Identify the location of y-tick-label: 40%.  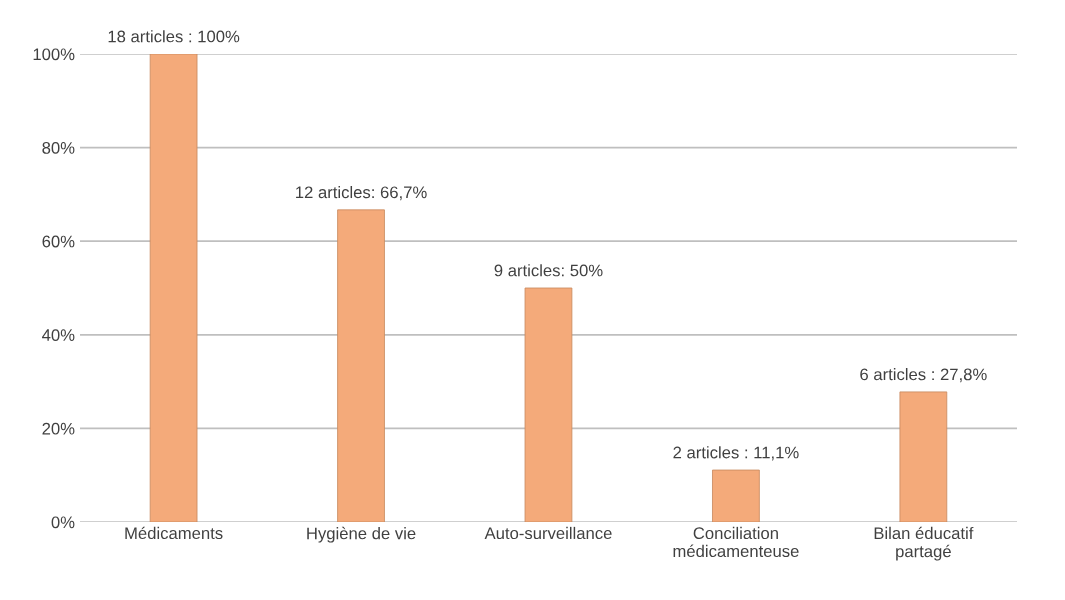
(58, 335).